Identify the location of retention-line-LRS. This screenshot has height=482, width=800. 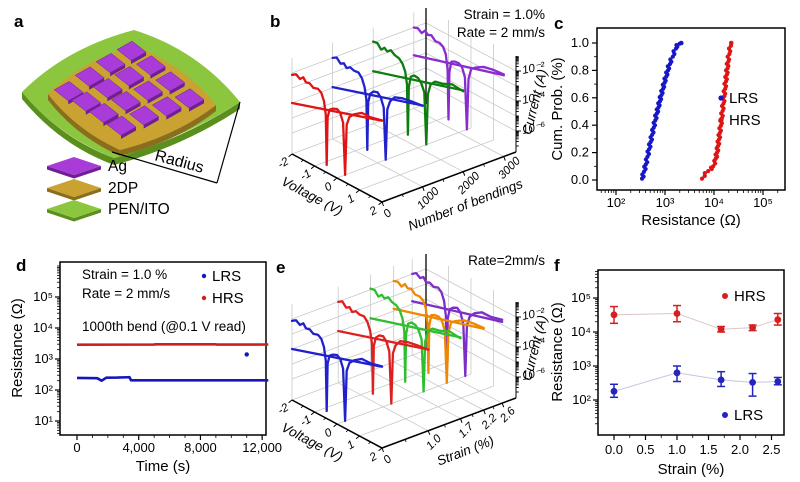
(172, 378).